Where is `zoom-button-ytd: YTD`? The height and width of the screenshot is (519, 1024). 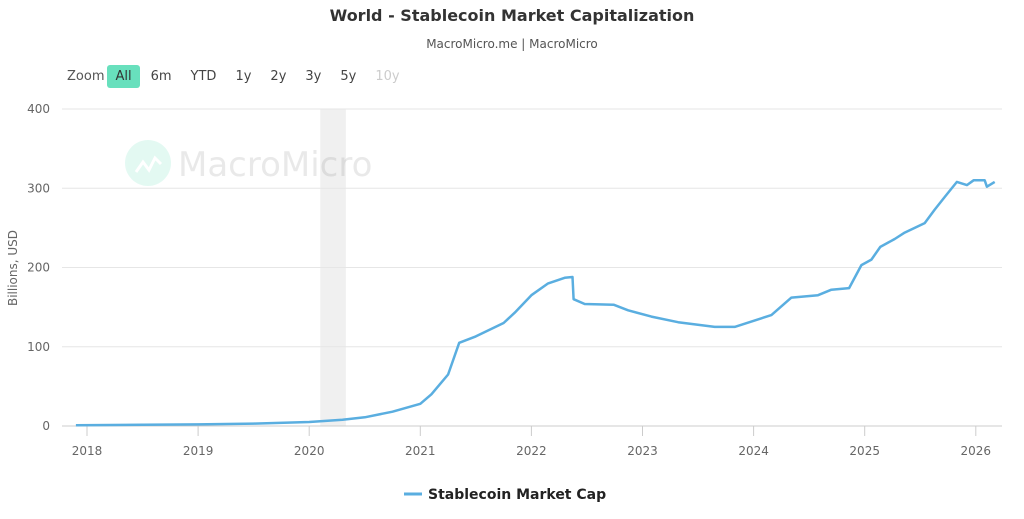
zoom-button-ytd: YTD is located at coordinates (203, 76).